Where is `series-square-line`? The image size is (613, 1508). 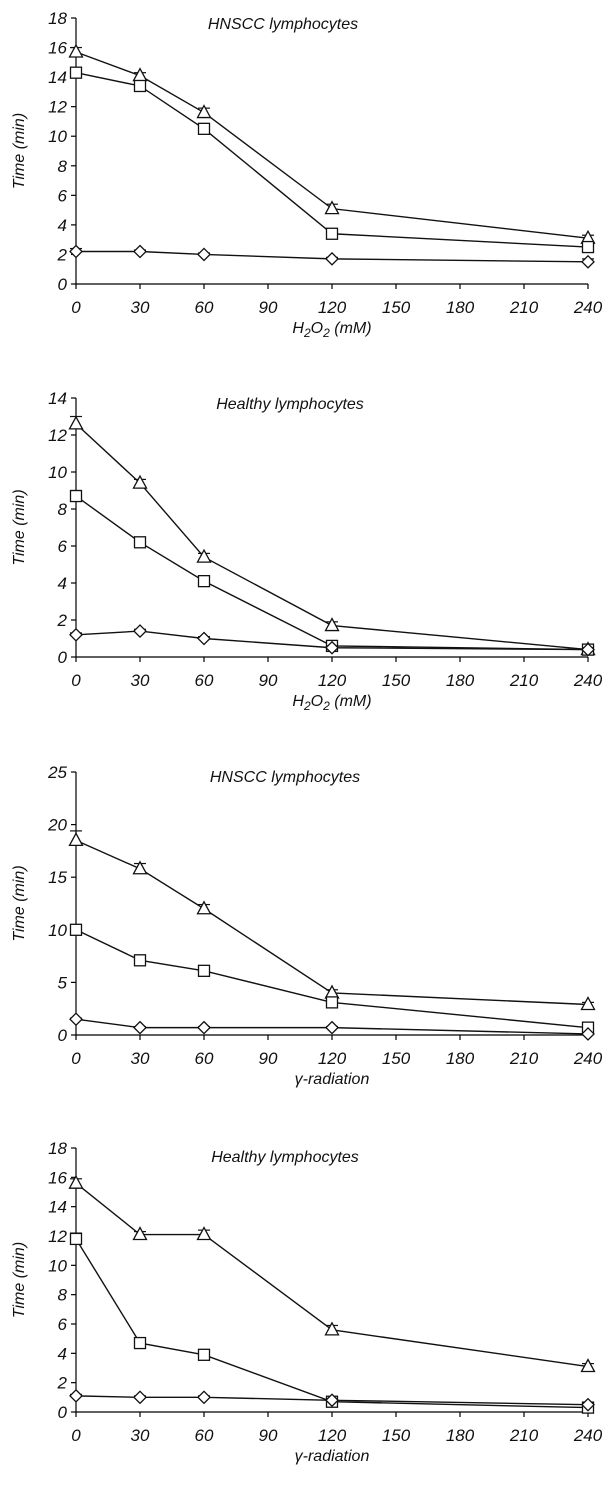
series-square-line is located at coordinates (332, 159).